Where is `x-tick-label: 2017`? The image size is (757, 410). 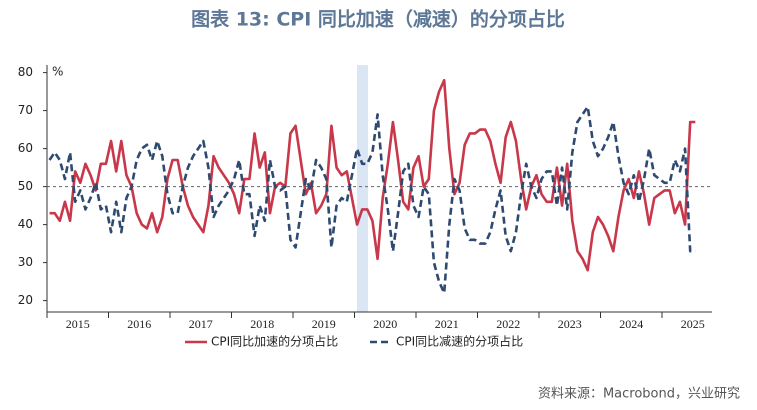 x-tick-label: 2017 is located at coordinates (201, 324).